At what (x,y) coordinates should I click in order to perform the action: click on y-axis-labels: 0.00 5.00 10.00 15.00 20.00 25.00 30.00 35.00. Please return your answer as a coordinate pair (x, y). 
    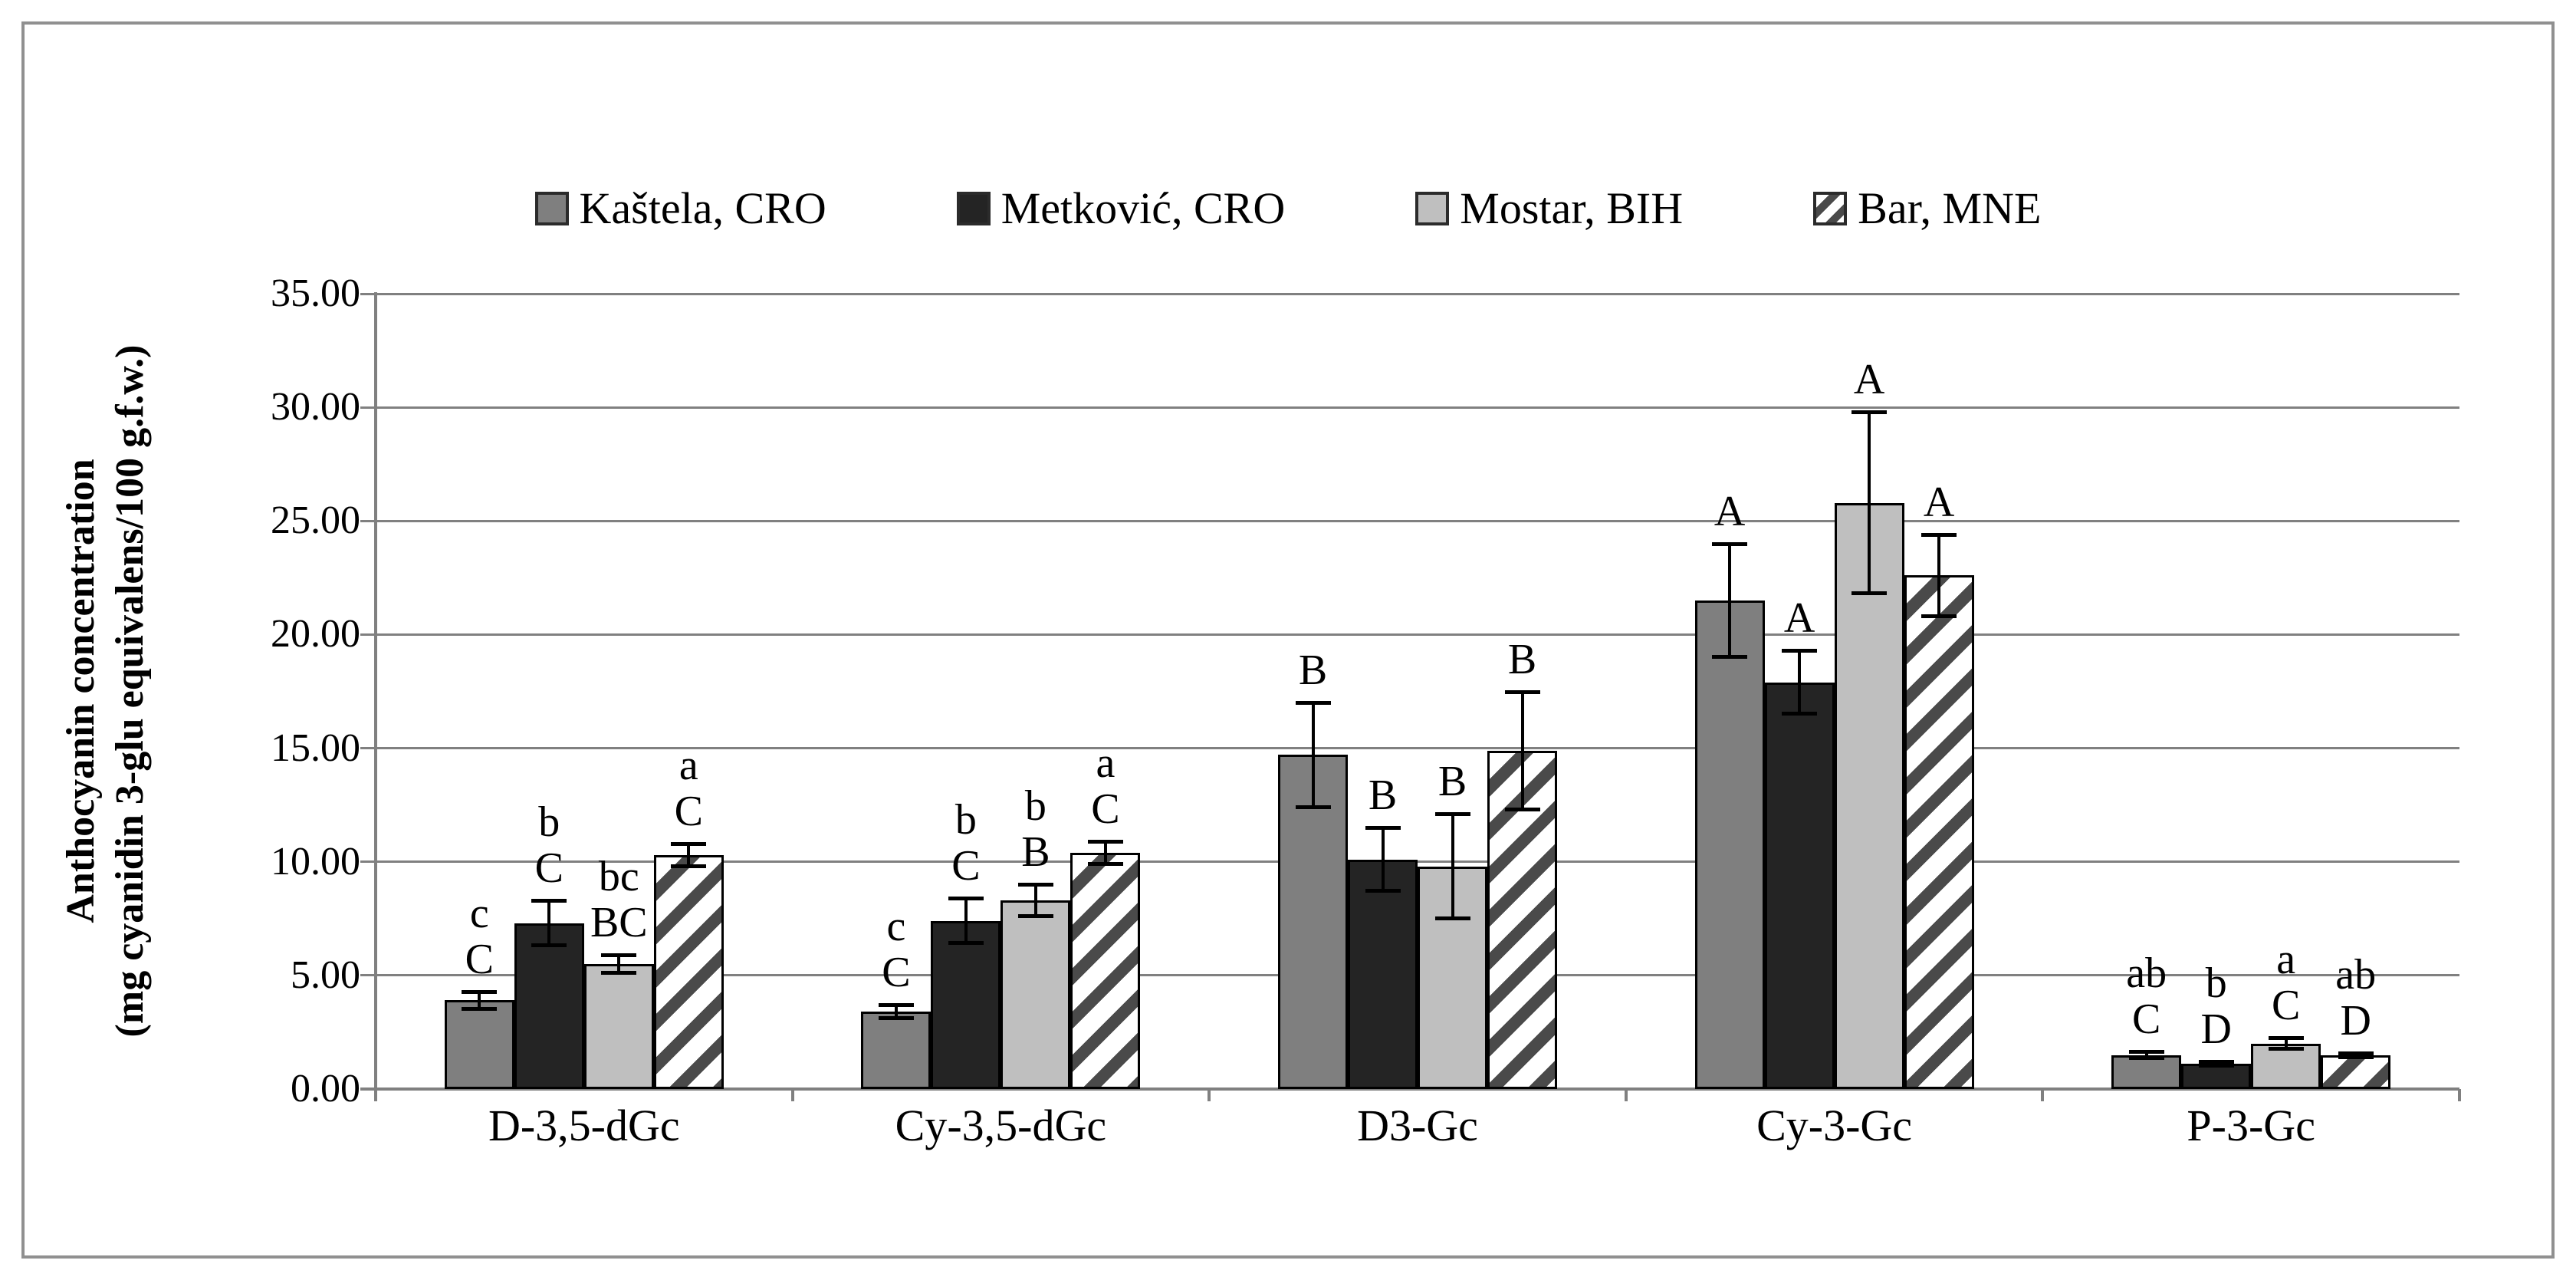
    Looking at the image, I should click on (268, 691).